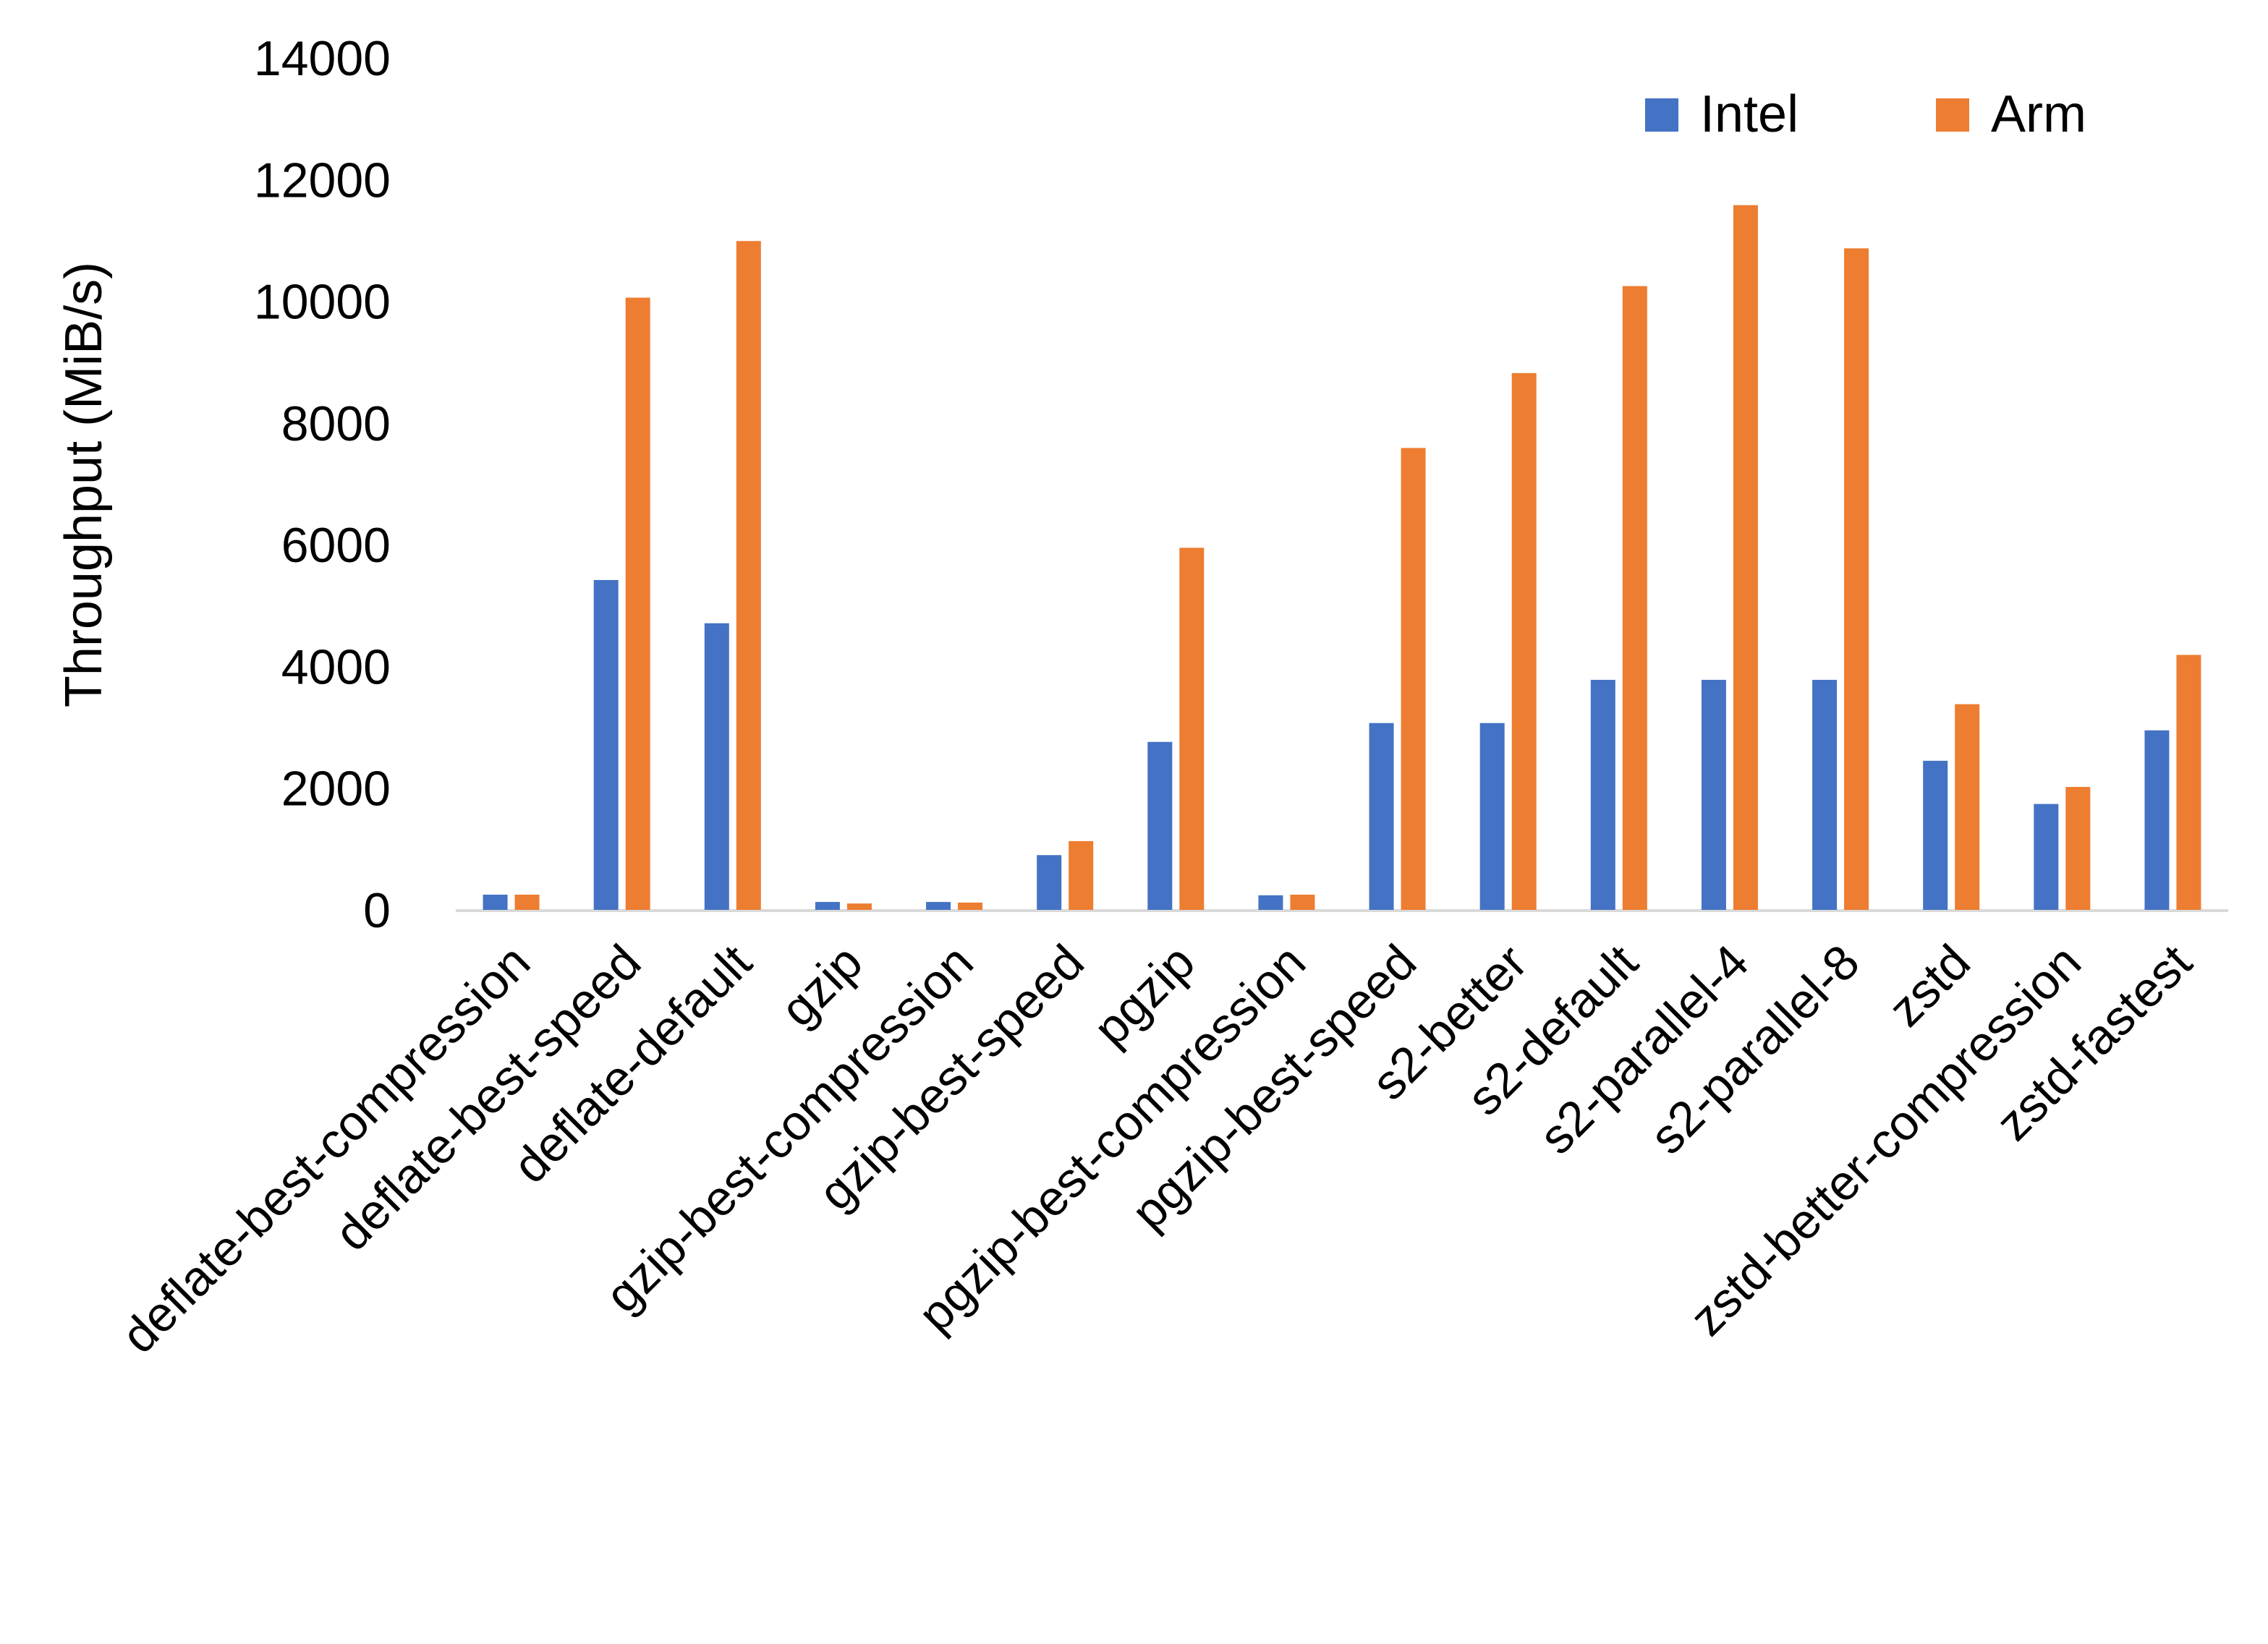 This screenshot has height=1644, width=2268. I want to click on bar-intel-gzip, so click(827, 906).